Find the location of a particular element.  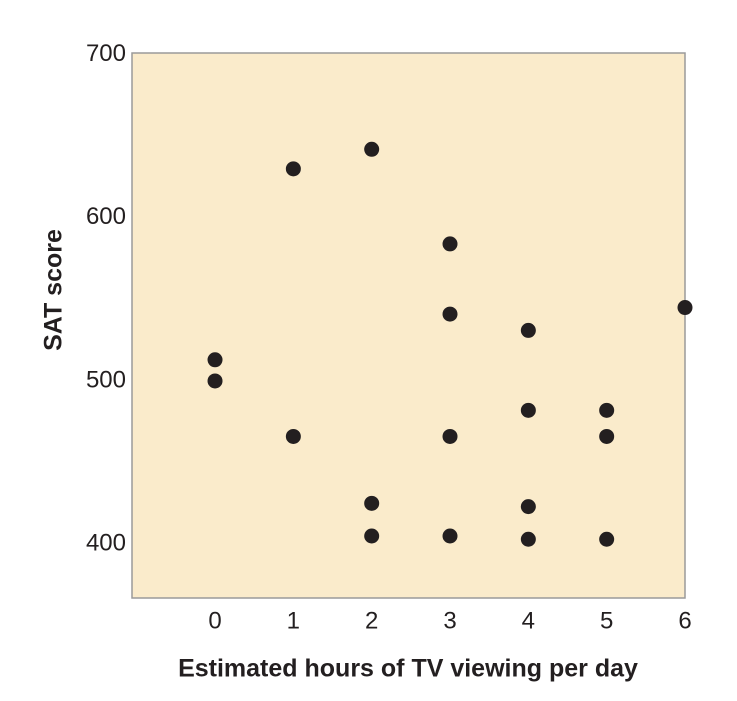

y-tick-label: 600 is located at coordinates (106, 216).